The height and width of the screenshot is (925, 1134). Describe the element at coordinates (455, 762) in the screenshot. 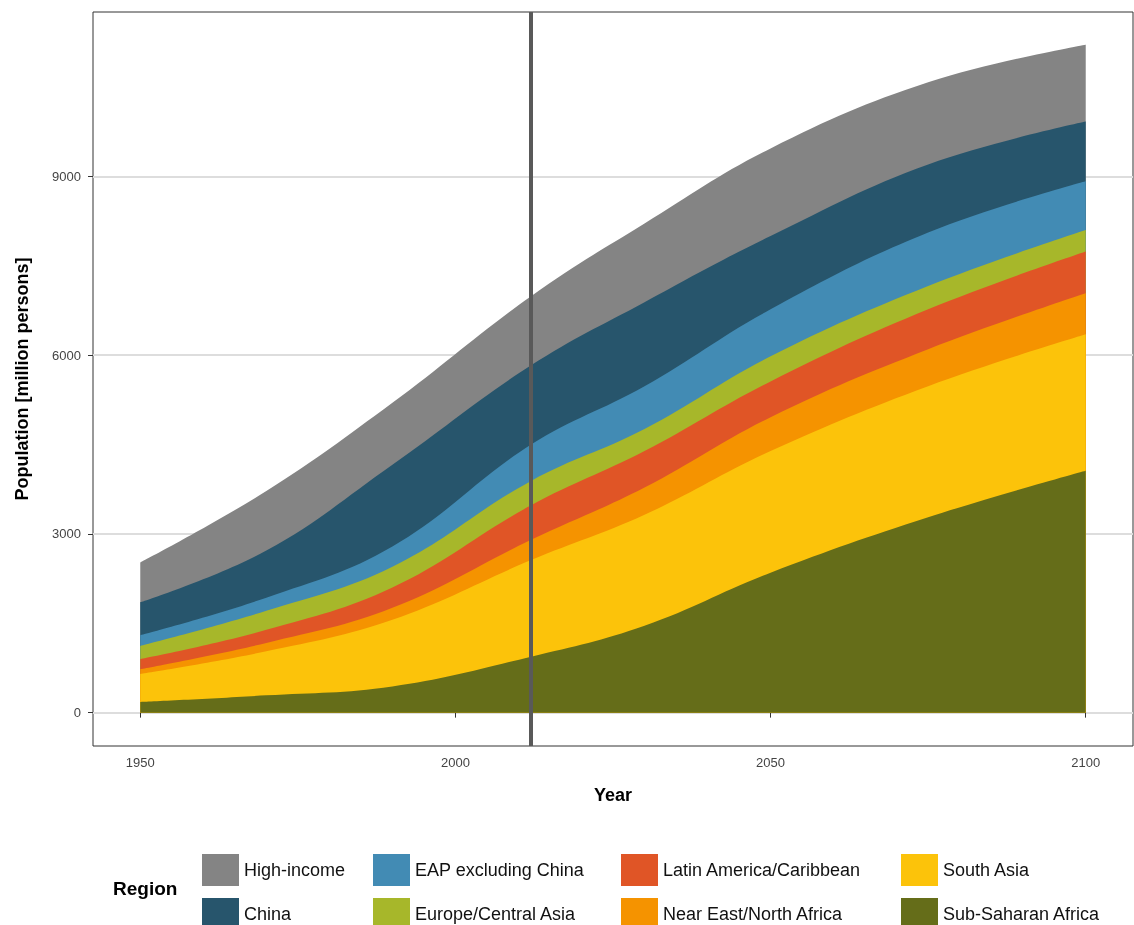

I see `x-tick-label: 2000` at that location.